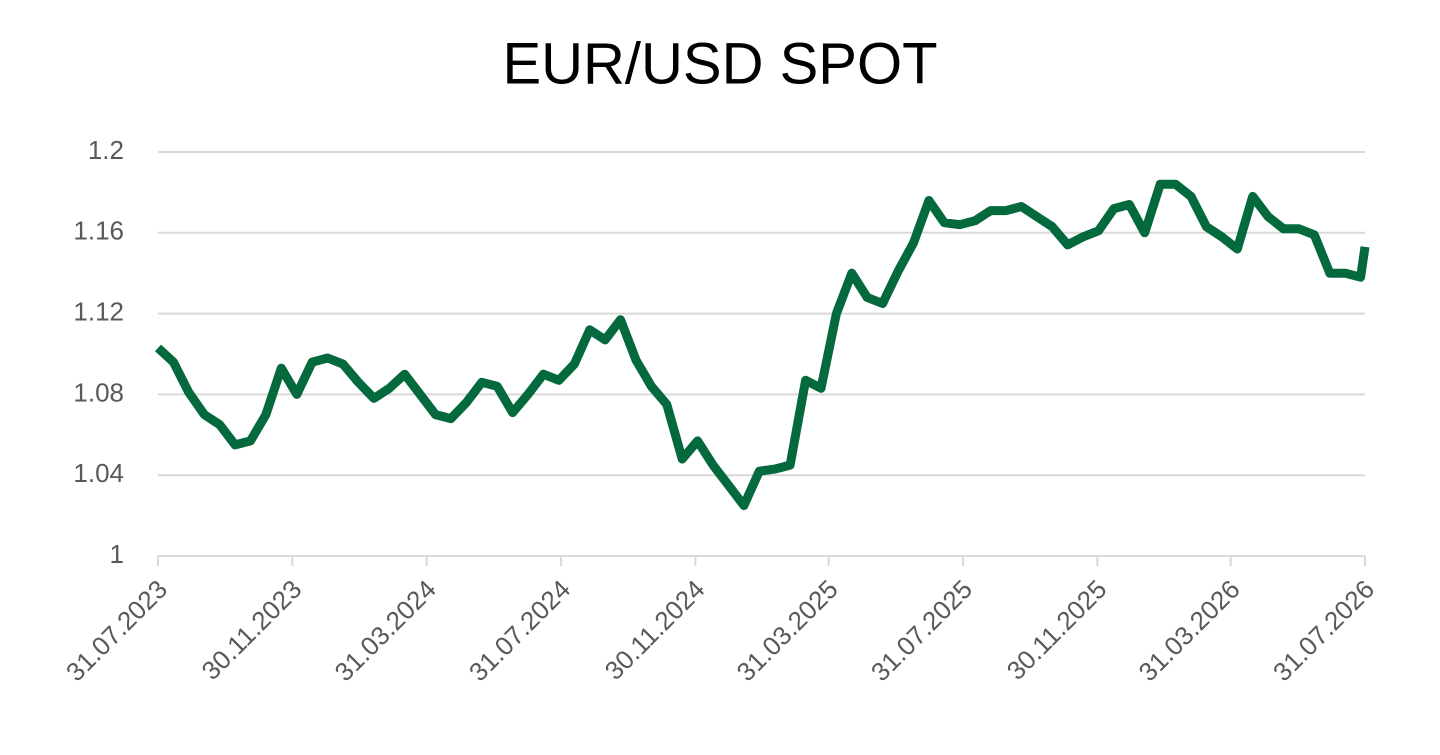  Describe the element at coordinates (98, 231) in the screenshot. I see `y-tick-label: 1.16` at that location.